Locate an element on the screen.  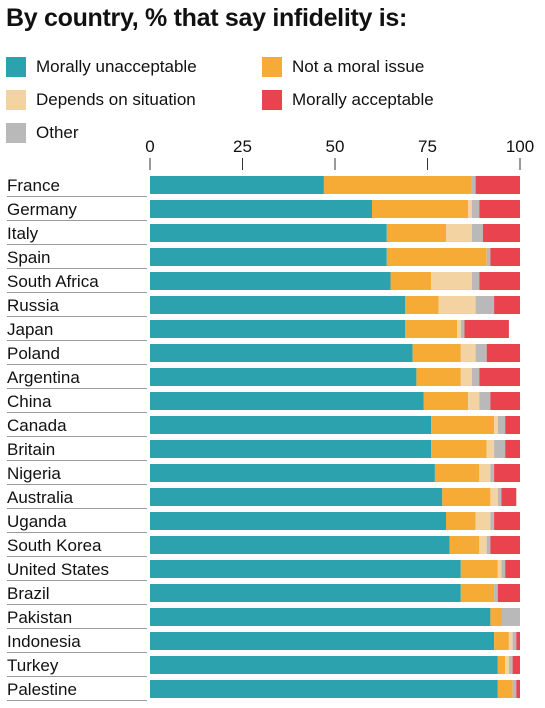
bar-segment-poland-depends-on-situation is located at coordinates (468, 353).